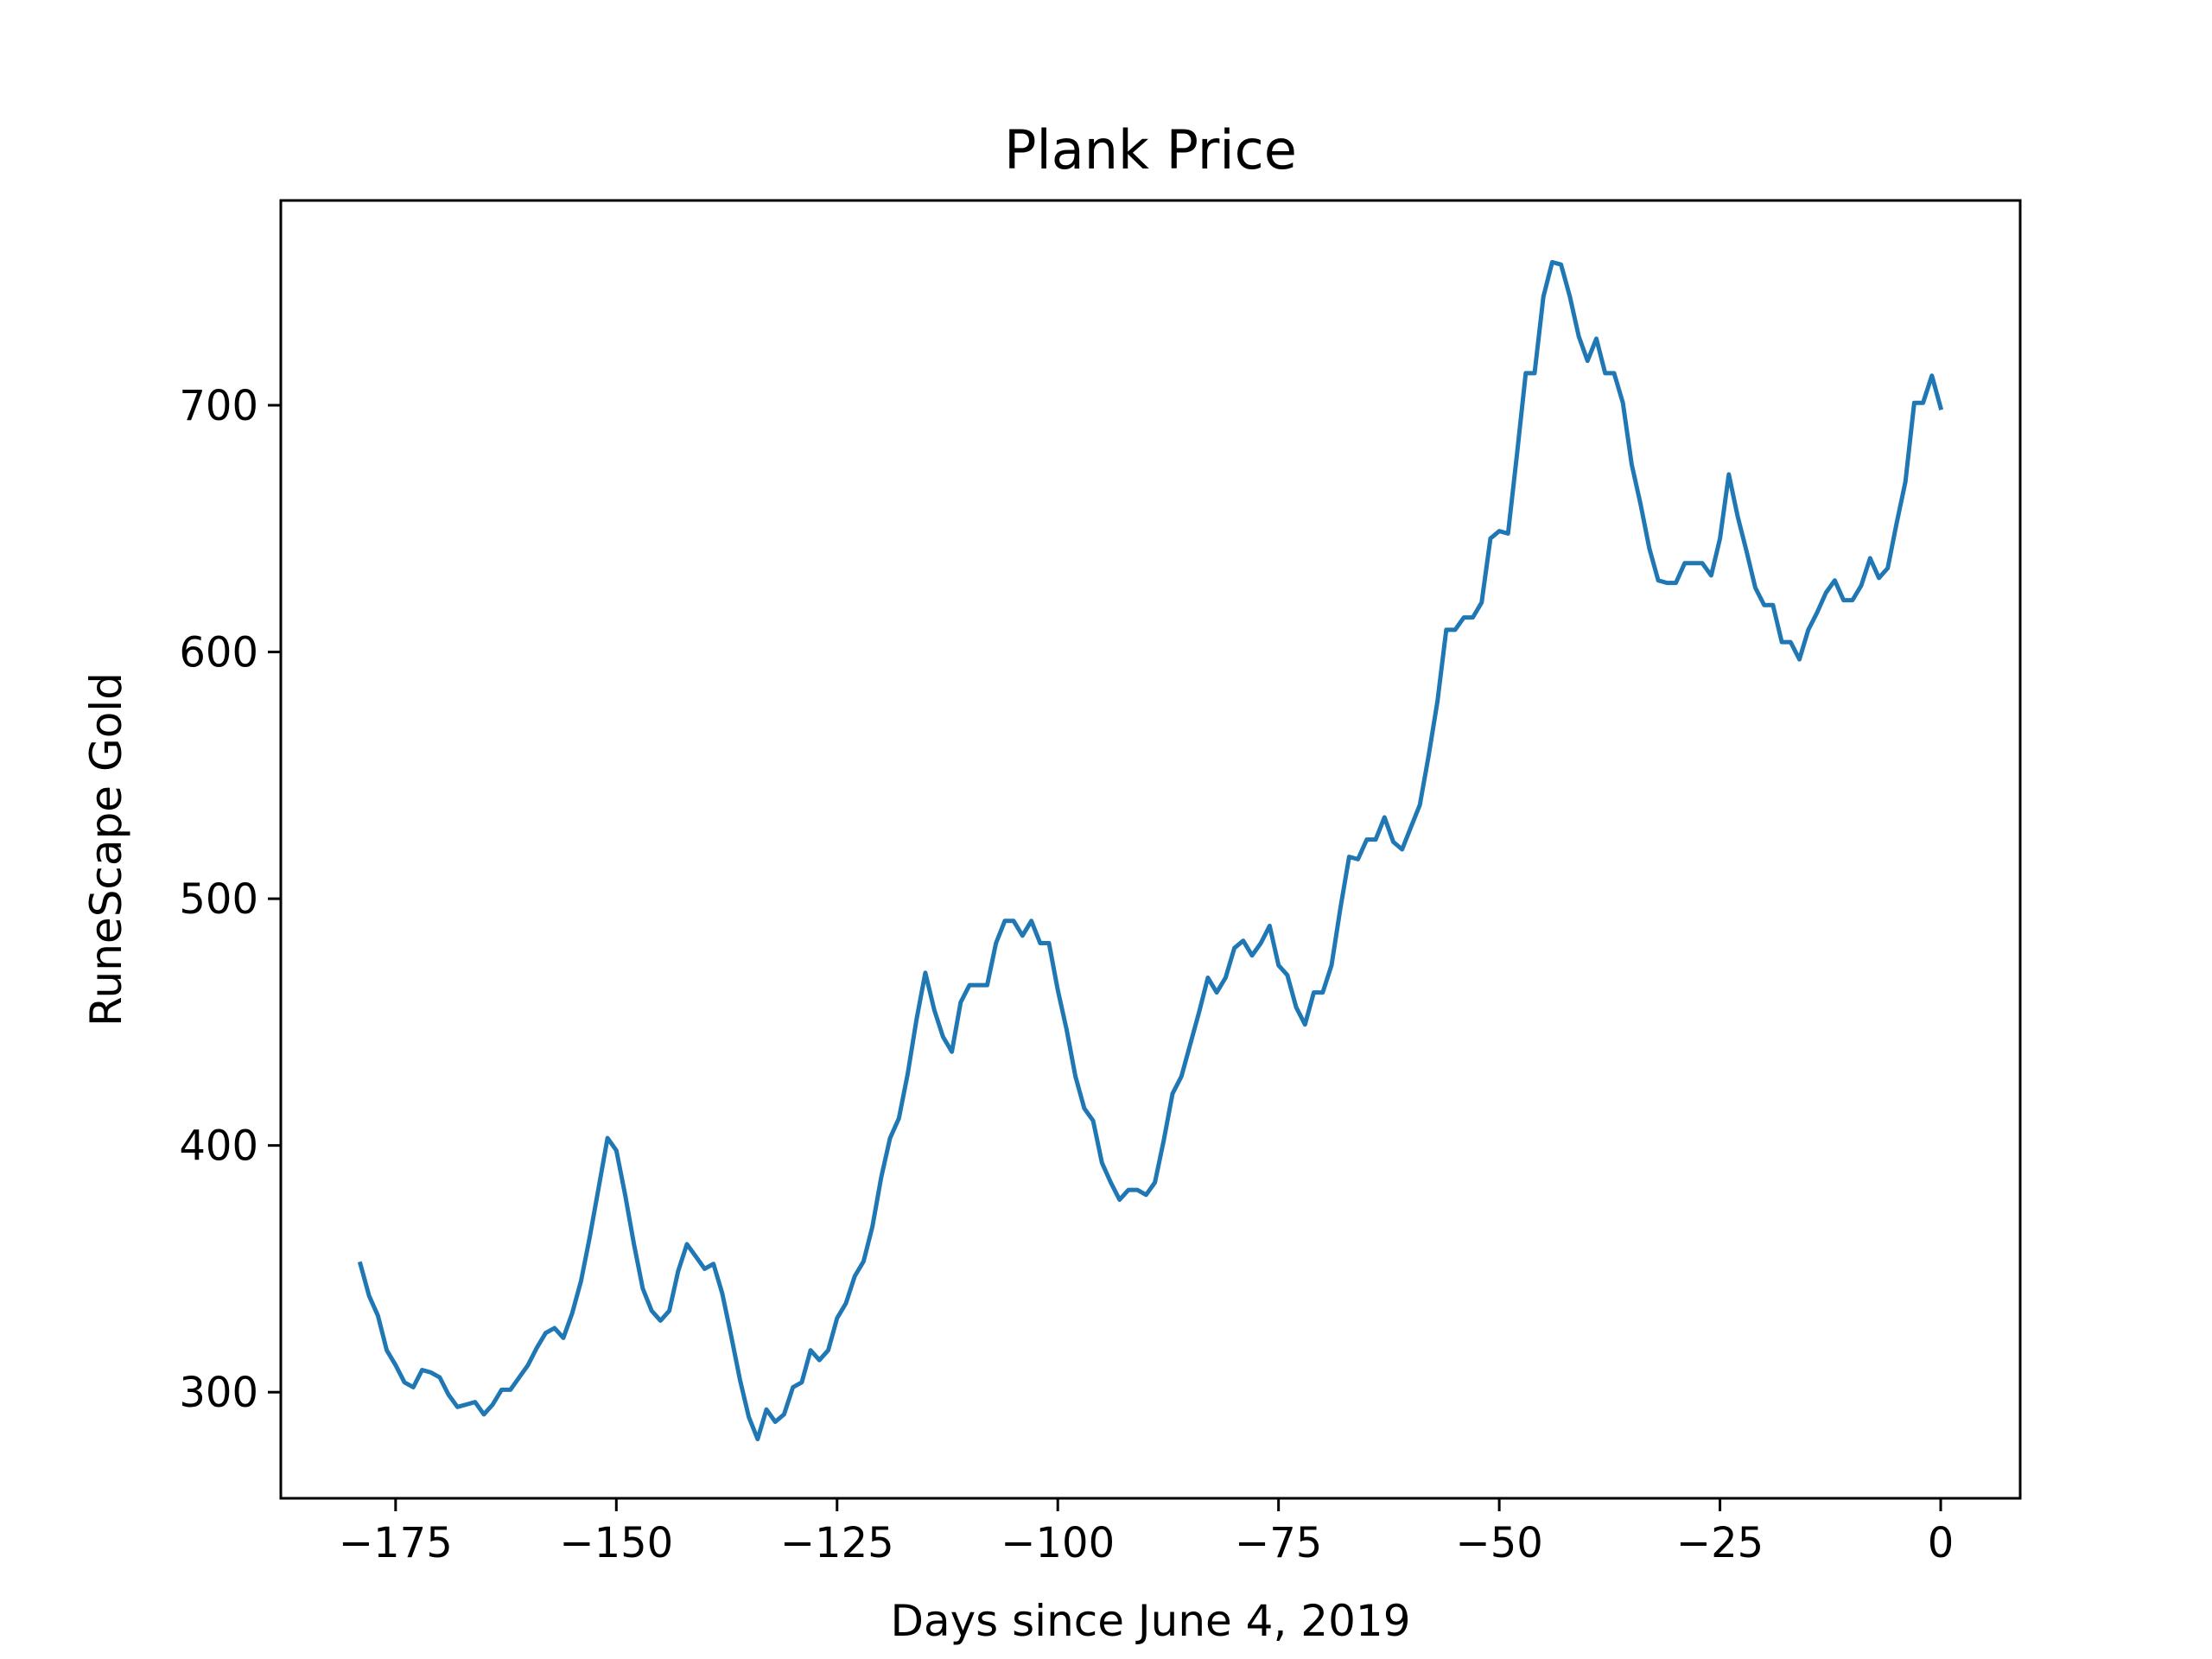 This screenshot has width=2212, height=1659. Describe the element at coordinates (837, 1543) in the screenshot. I see `x-tick-label: −125` at that location.